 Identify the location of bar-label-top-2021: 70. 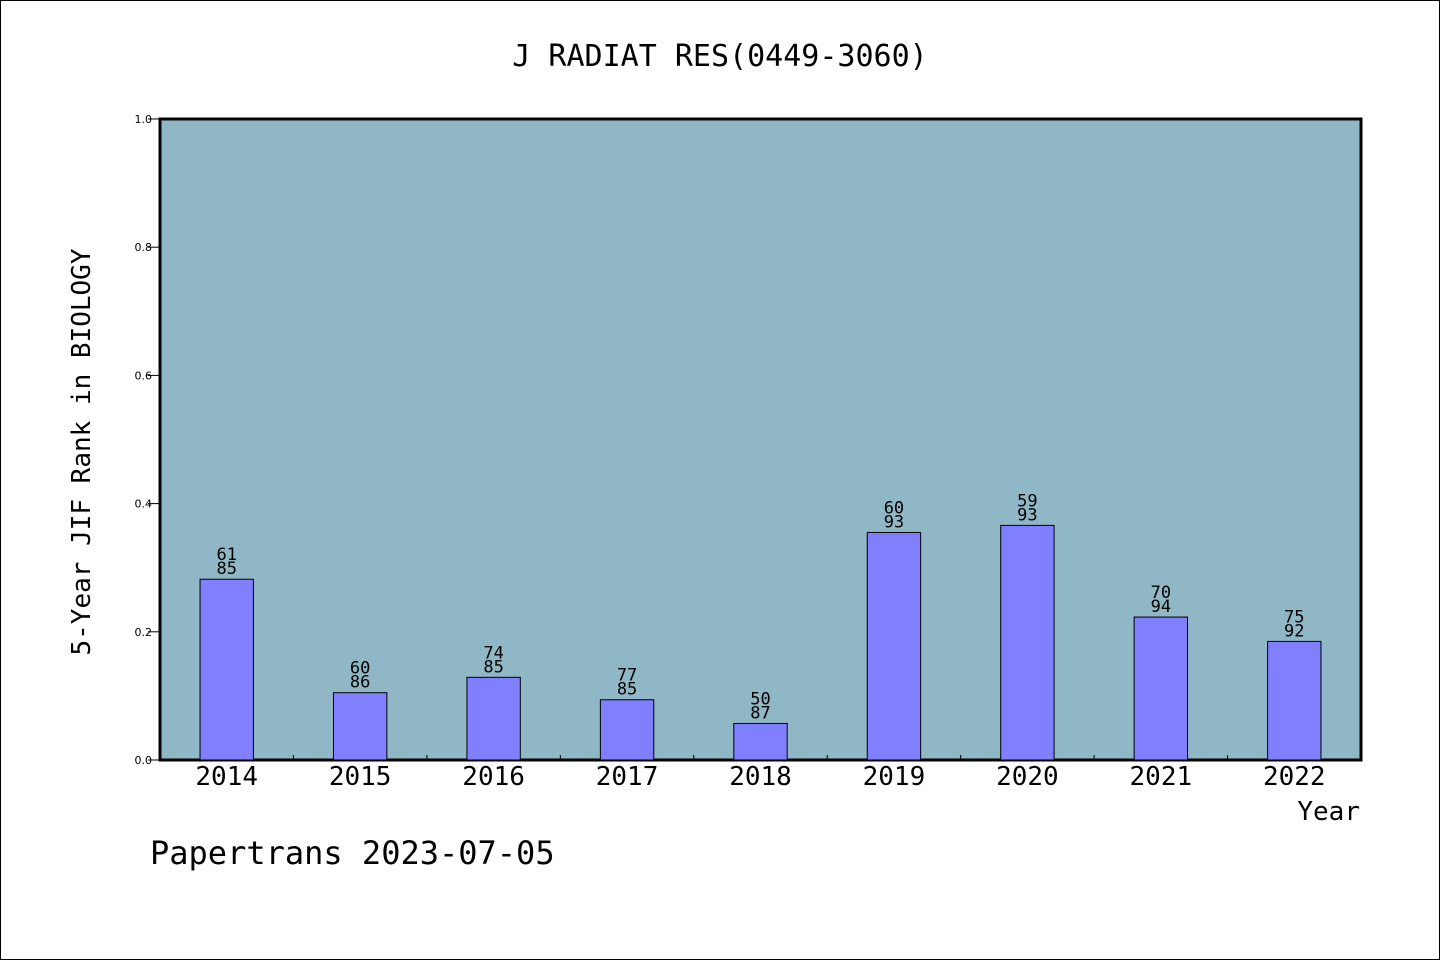
(1161, 593).